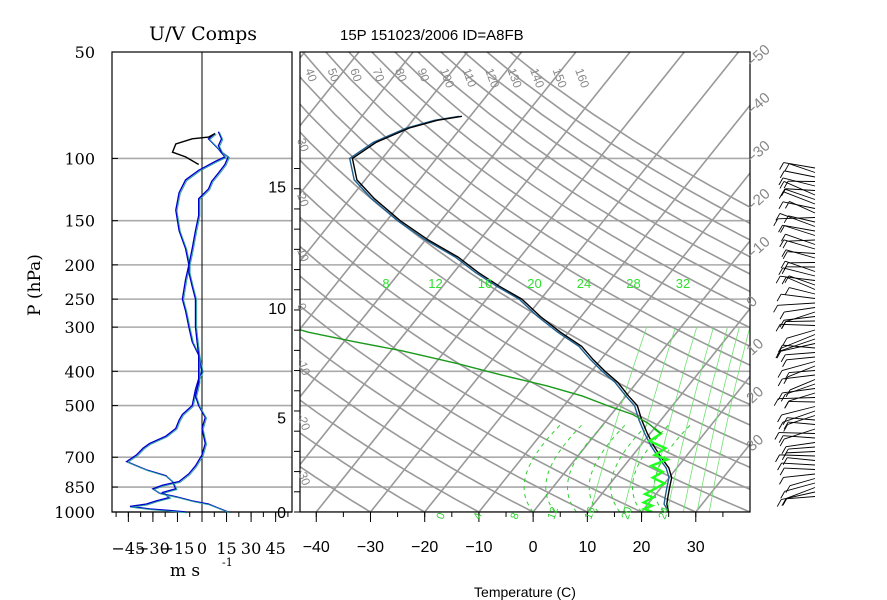 This screenshot has height=600, width=887. I want to click on dry-adiabat-label: 90, so click(424, 75).